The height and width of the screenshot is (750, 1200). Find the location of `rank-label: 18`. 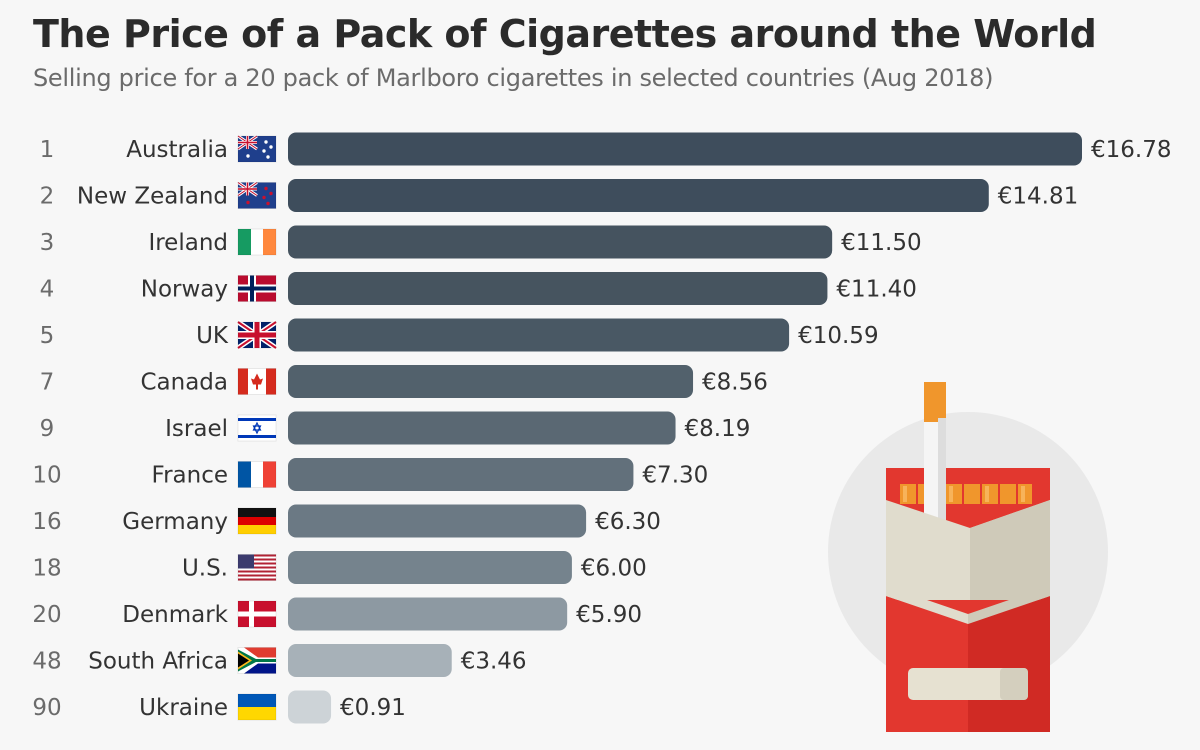

rank-label: 18 is located at coordinates (46, 569).